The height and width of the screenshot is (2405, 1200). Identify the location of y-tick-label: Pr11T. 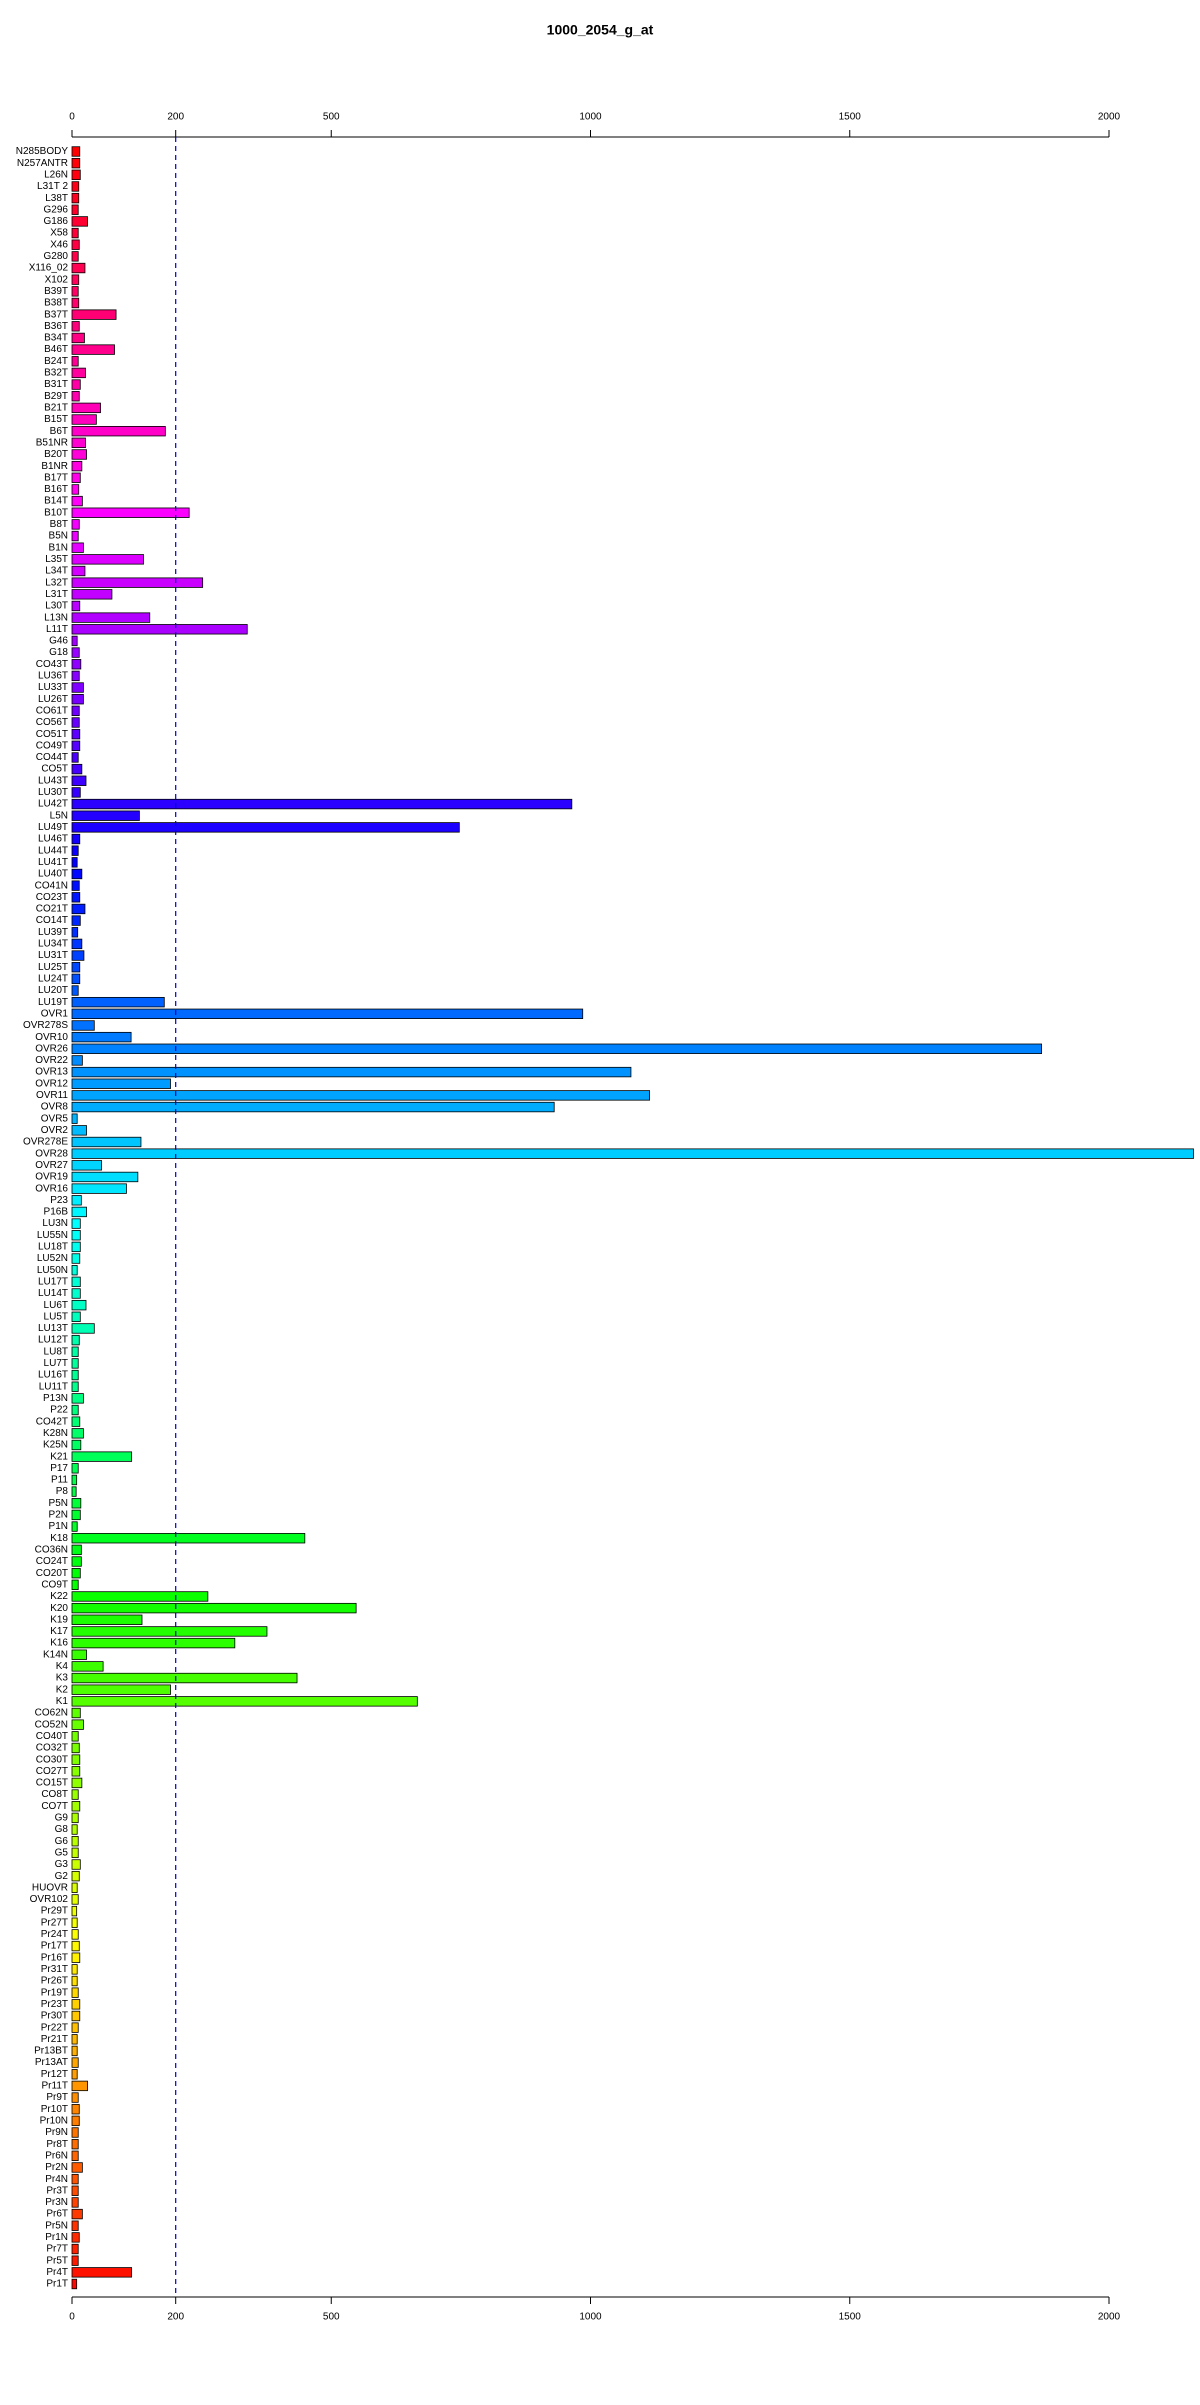
(55, 2086).